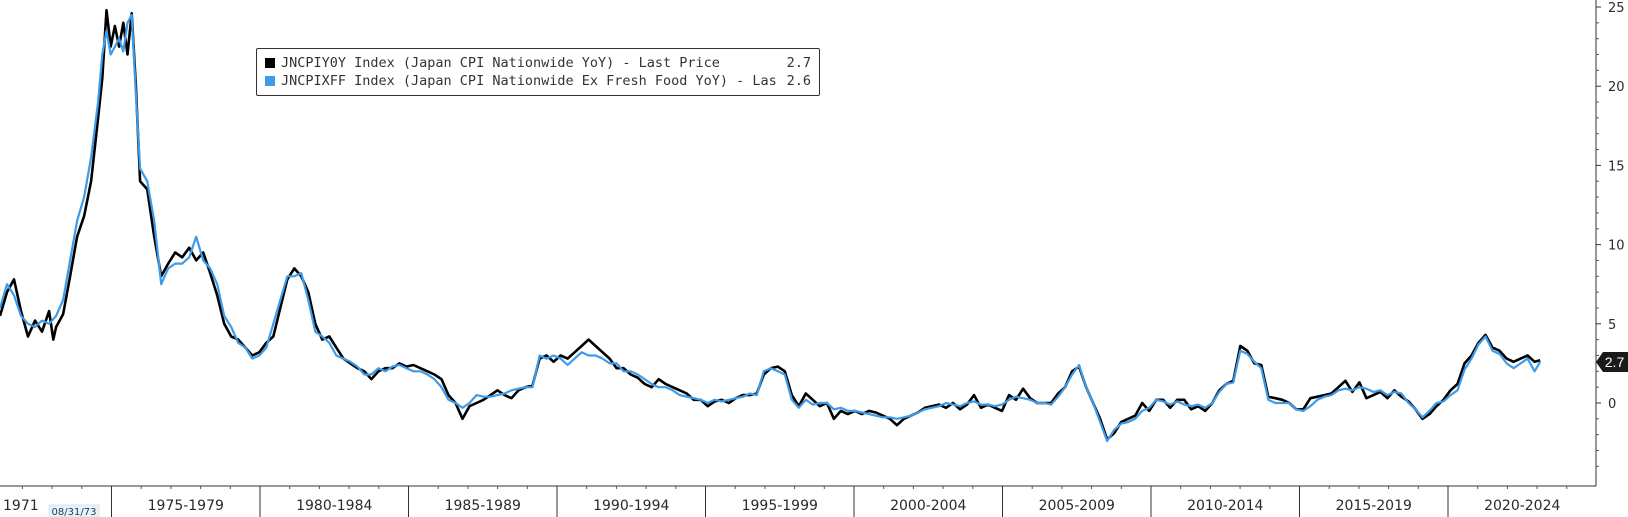  I want to click on x-tick-label: 1985-1989, so click(483, 506).